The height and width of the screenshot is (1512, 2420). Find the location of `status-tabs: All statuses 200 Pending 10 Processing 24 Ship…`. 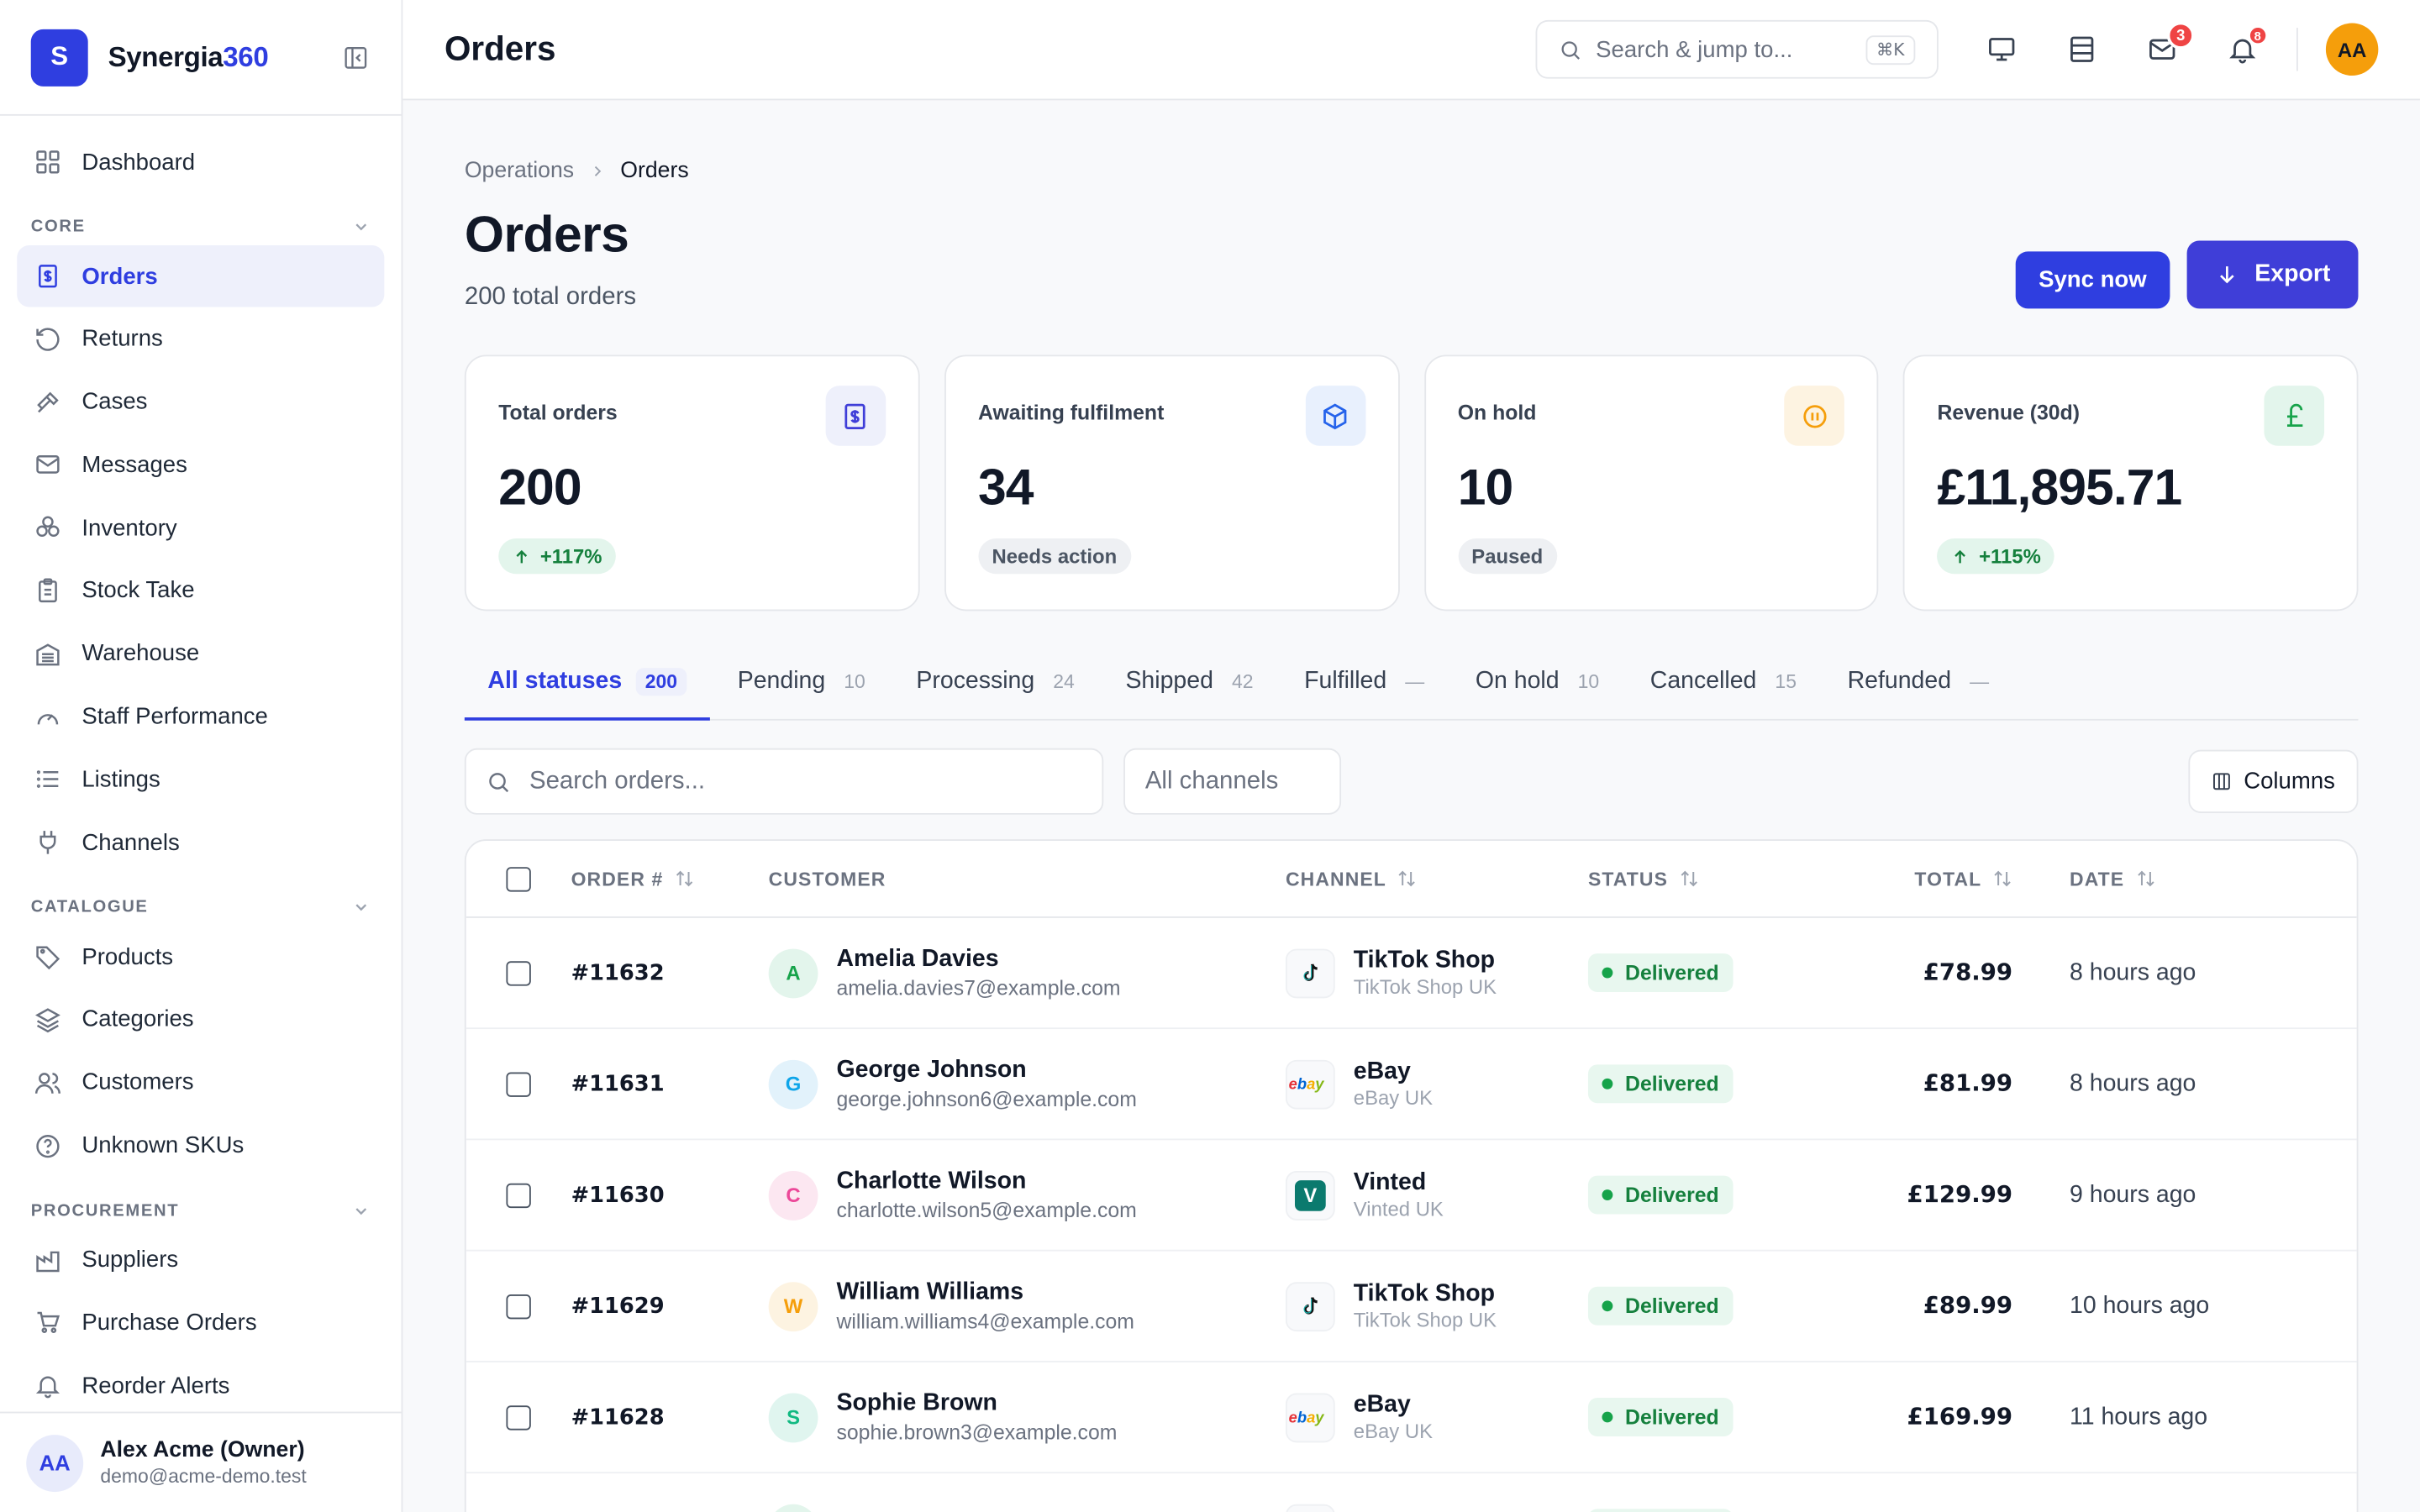

status-tabs: All statuses 200 Pending 10 Processing 24 Ship… is located at coordinates (1411, 683).